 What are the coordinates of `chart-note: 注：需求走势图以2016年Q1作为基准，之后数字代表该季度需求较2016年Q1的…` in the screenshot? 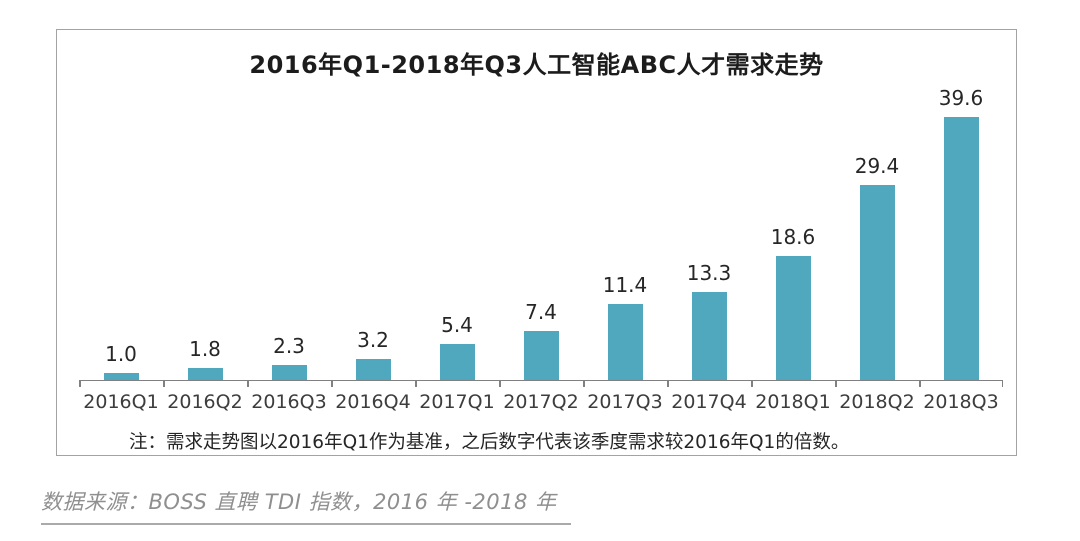 It's located at (489, 442).